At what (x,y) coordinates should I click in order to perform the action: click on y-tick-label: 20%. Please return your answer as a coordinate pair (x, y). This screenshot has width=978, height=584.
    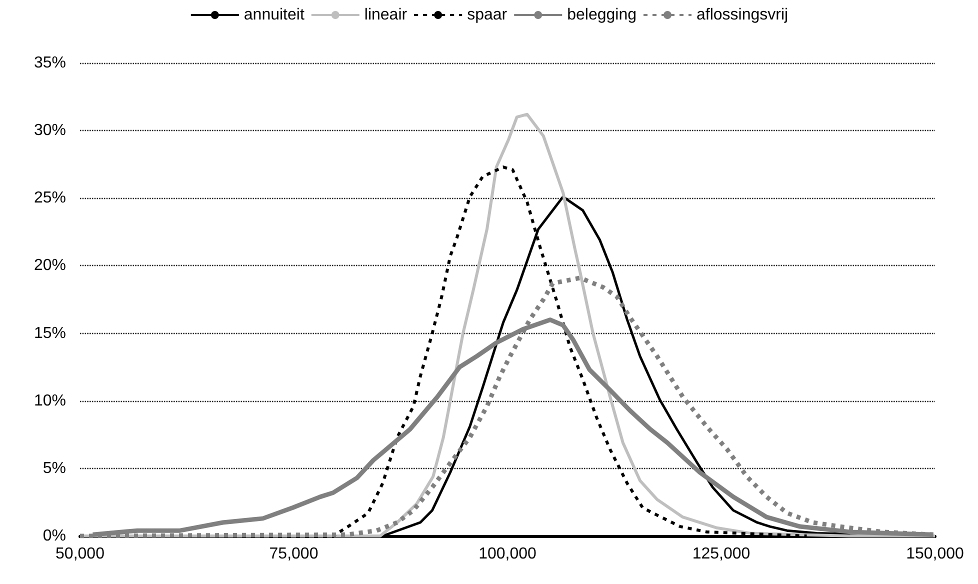
    Looking at the image, I should click on (50, 265).